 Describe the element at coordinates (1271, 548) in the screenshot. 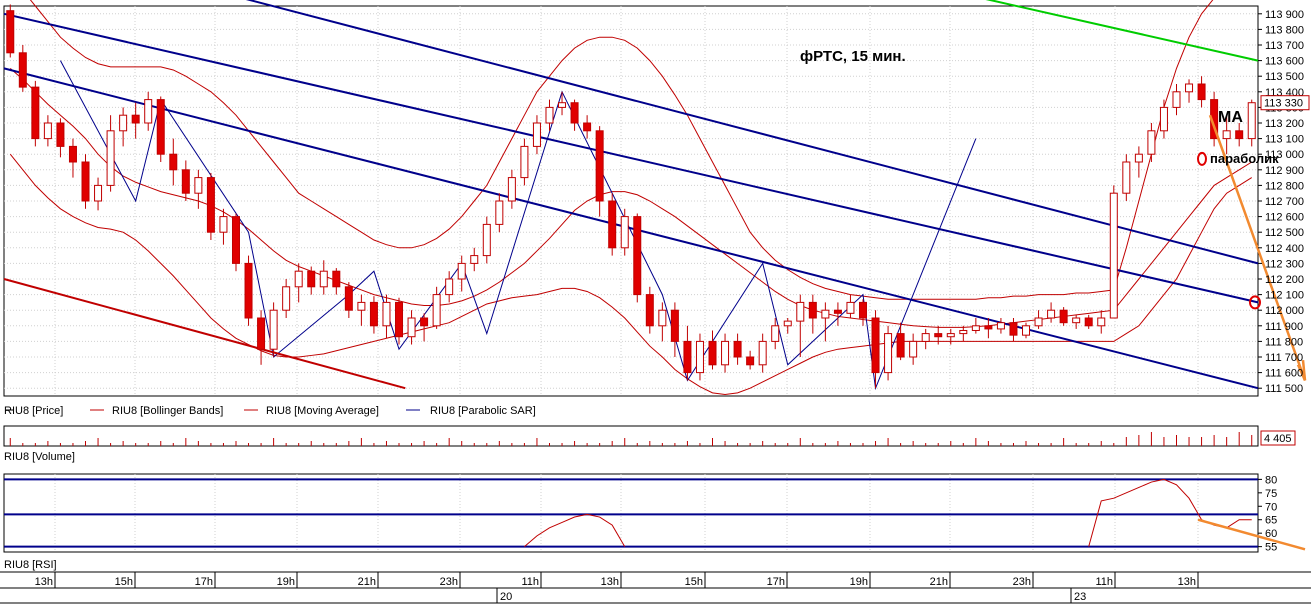

I see `rsi-tick-label: 55` at that location.